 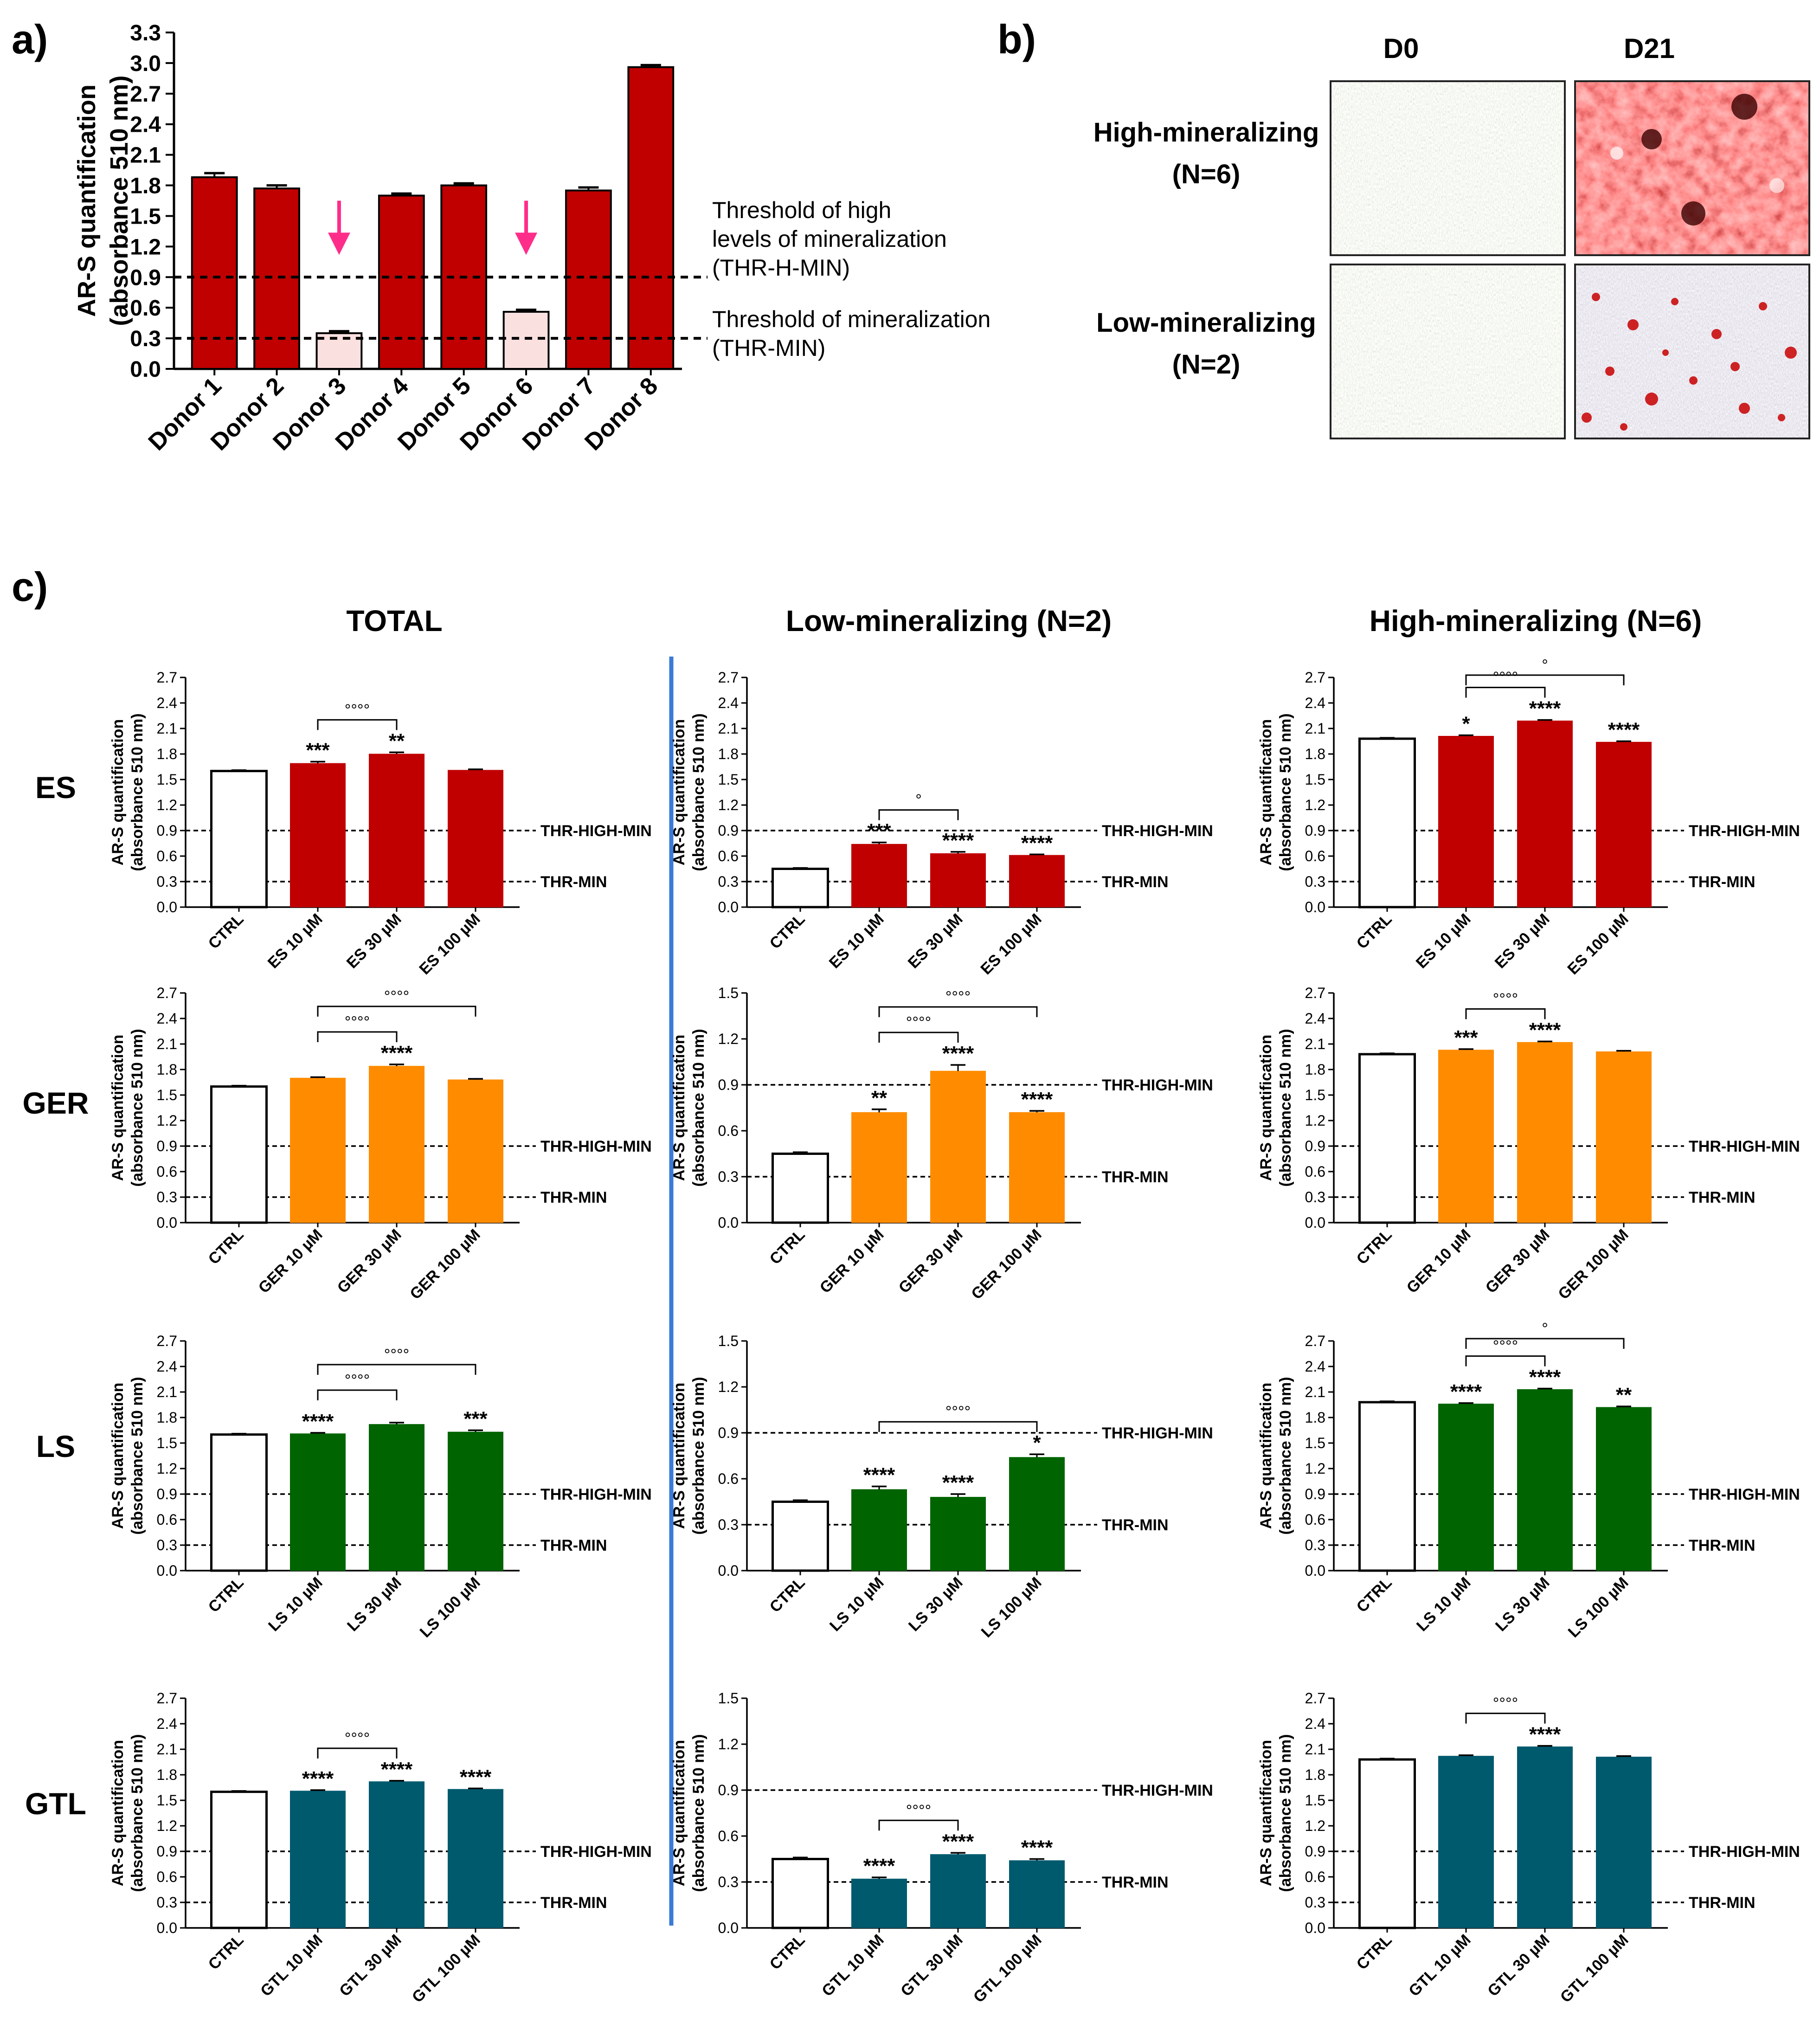 What do you see at coordinates (935, 1604) in the screenshot?
I see `x-tick-label-group: LS 30 µM` at bounding box center [935, 1604].